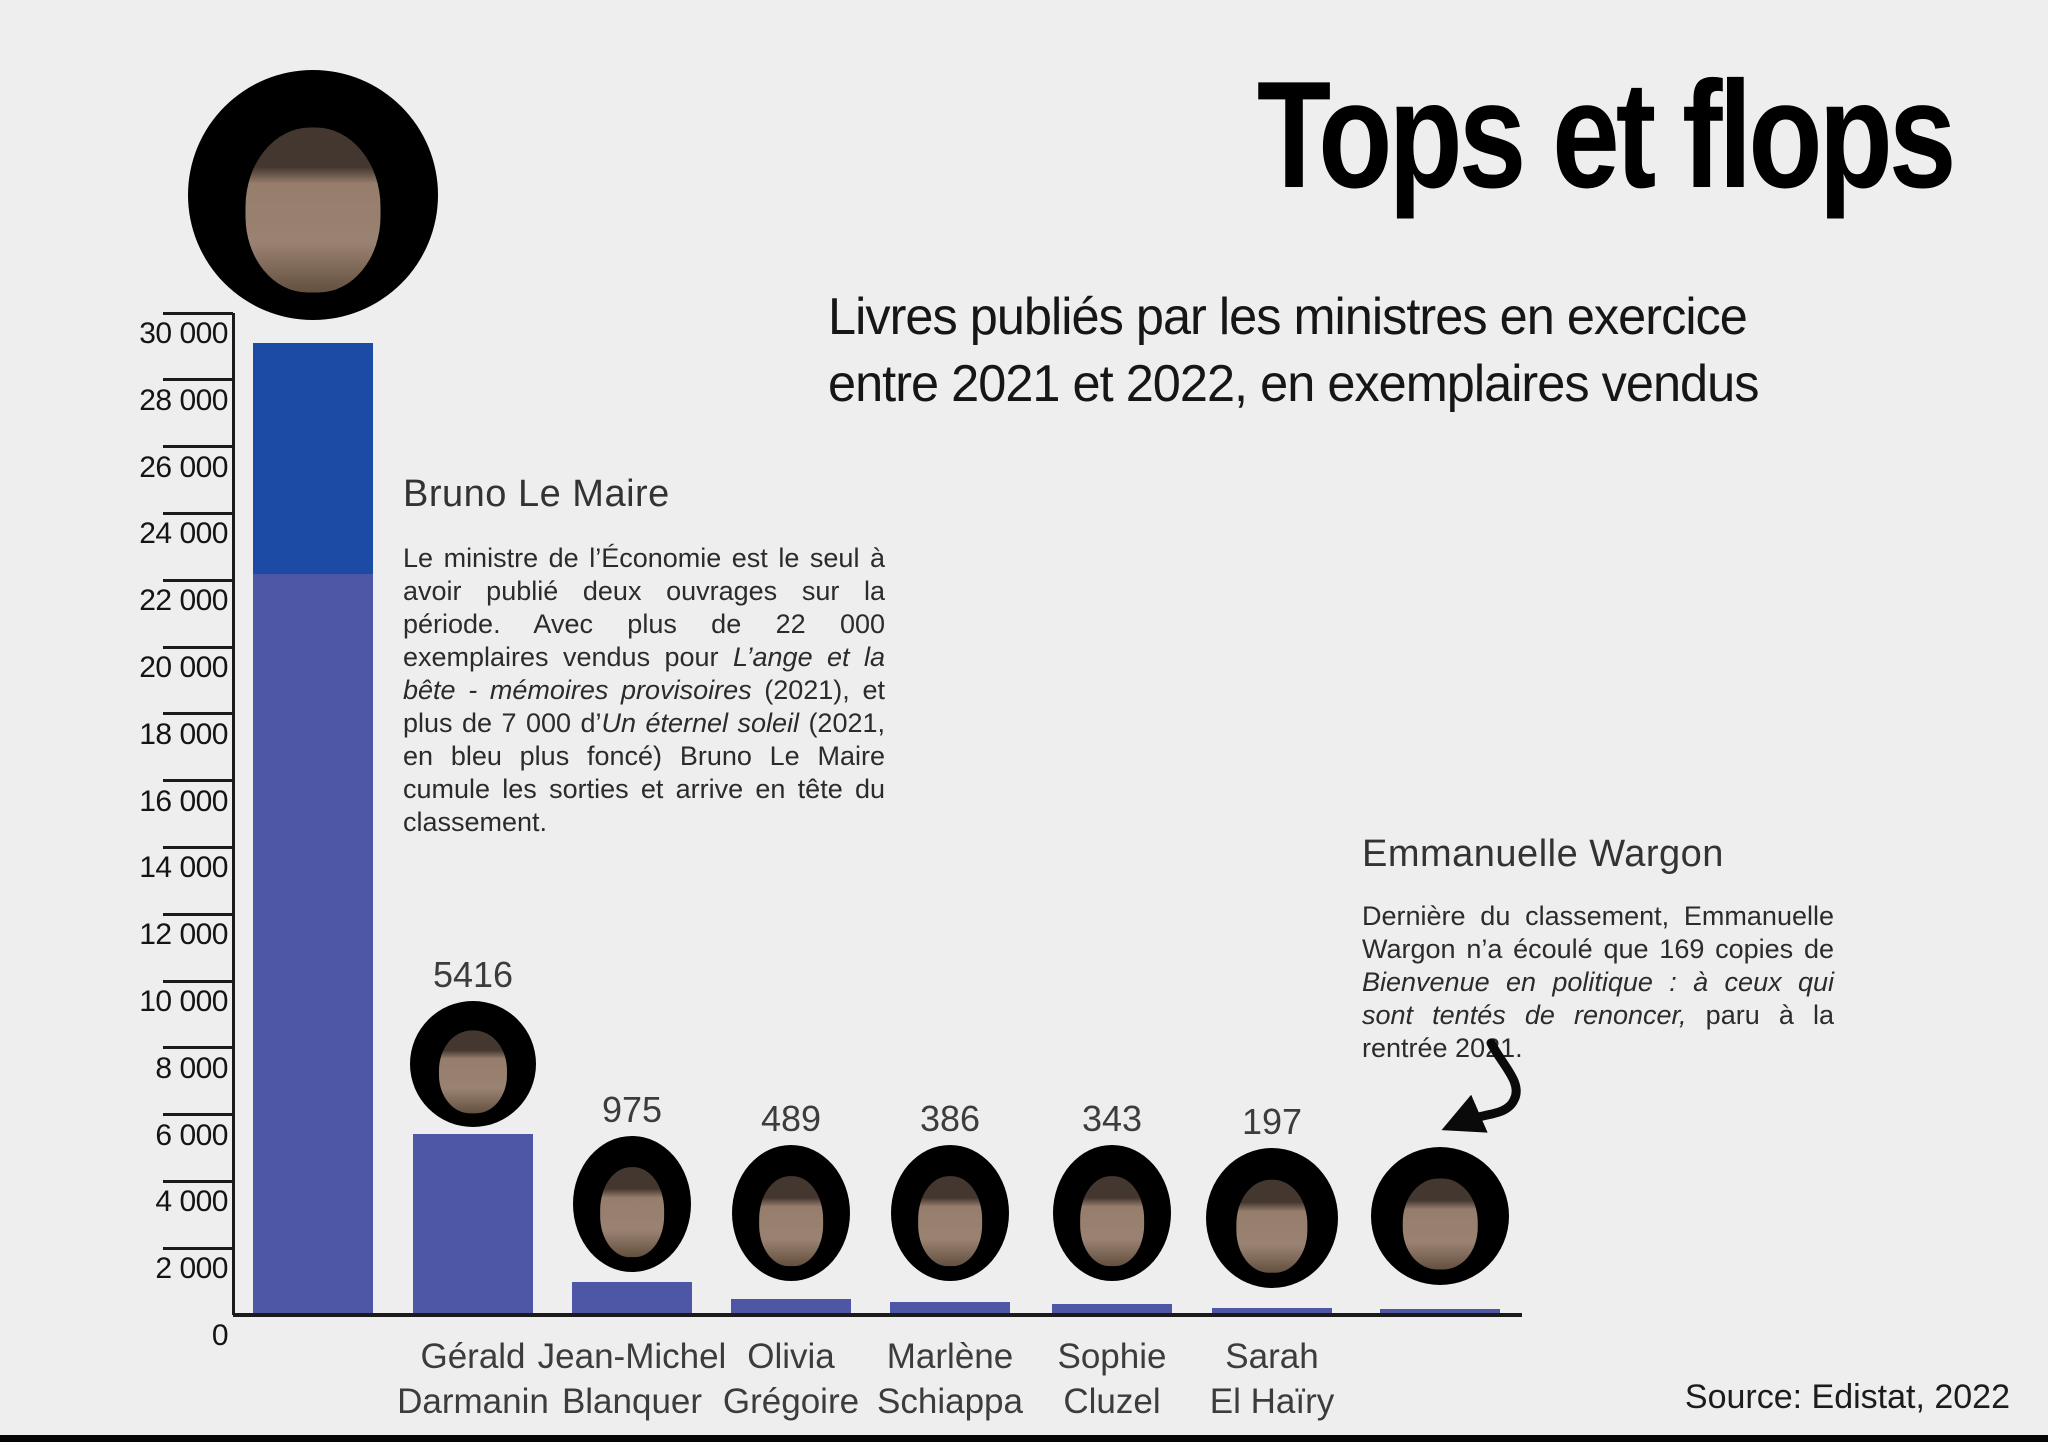 This screenshot has height=1442, width=2048. Describe the element at coordinates (1112, 1401) in the screenshot. I see `category-label-line: Cluzel` at that location.